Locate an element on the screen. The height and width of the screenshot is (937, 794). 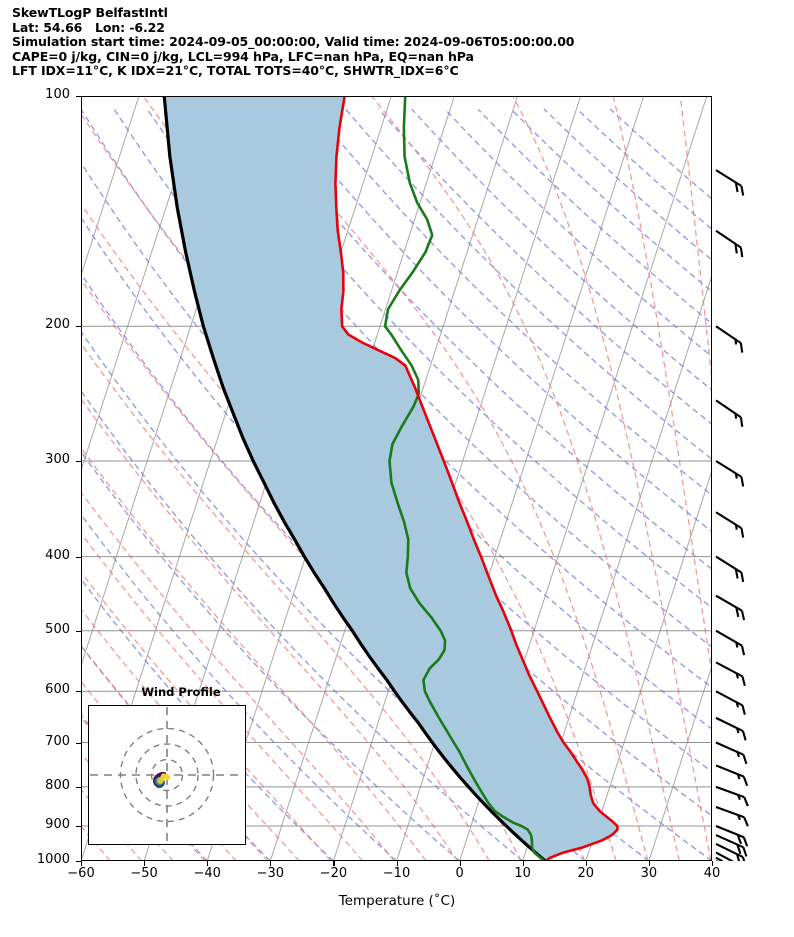
y-tick-label: 300 is located at coordinates (57, 459).